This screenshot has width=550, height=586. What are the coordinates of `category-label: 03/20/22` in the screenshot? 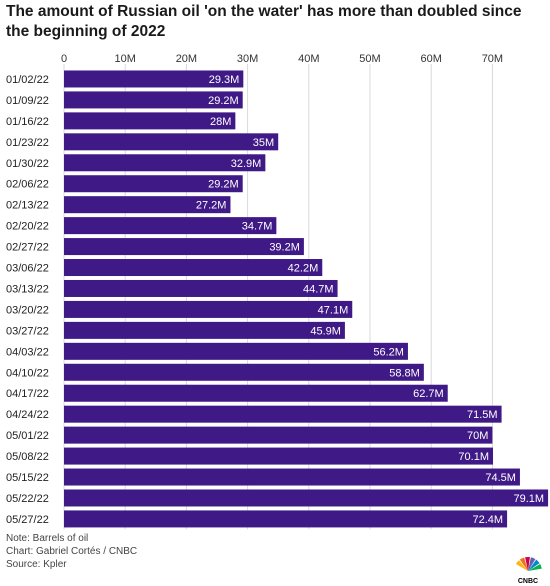 It's located at (27, 310).